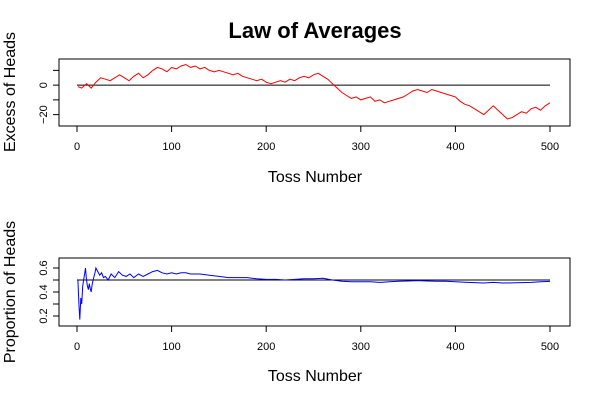 Image resolution: width=599 pixels, height=400 pixels. Describe the element at coordinates (314, 30) in the screenshot. I see `chart-title: Law of Averages` at that location.